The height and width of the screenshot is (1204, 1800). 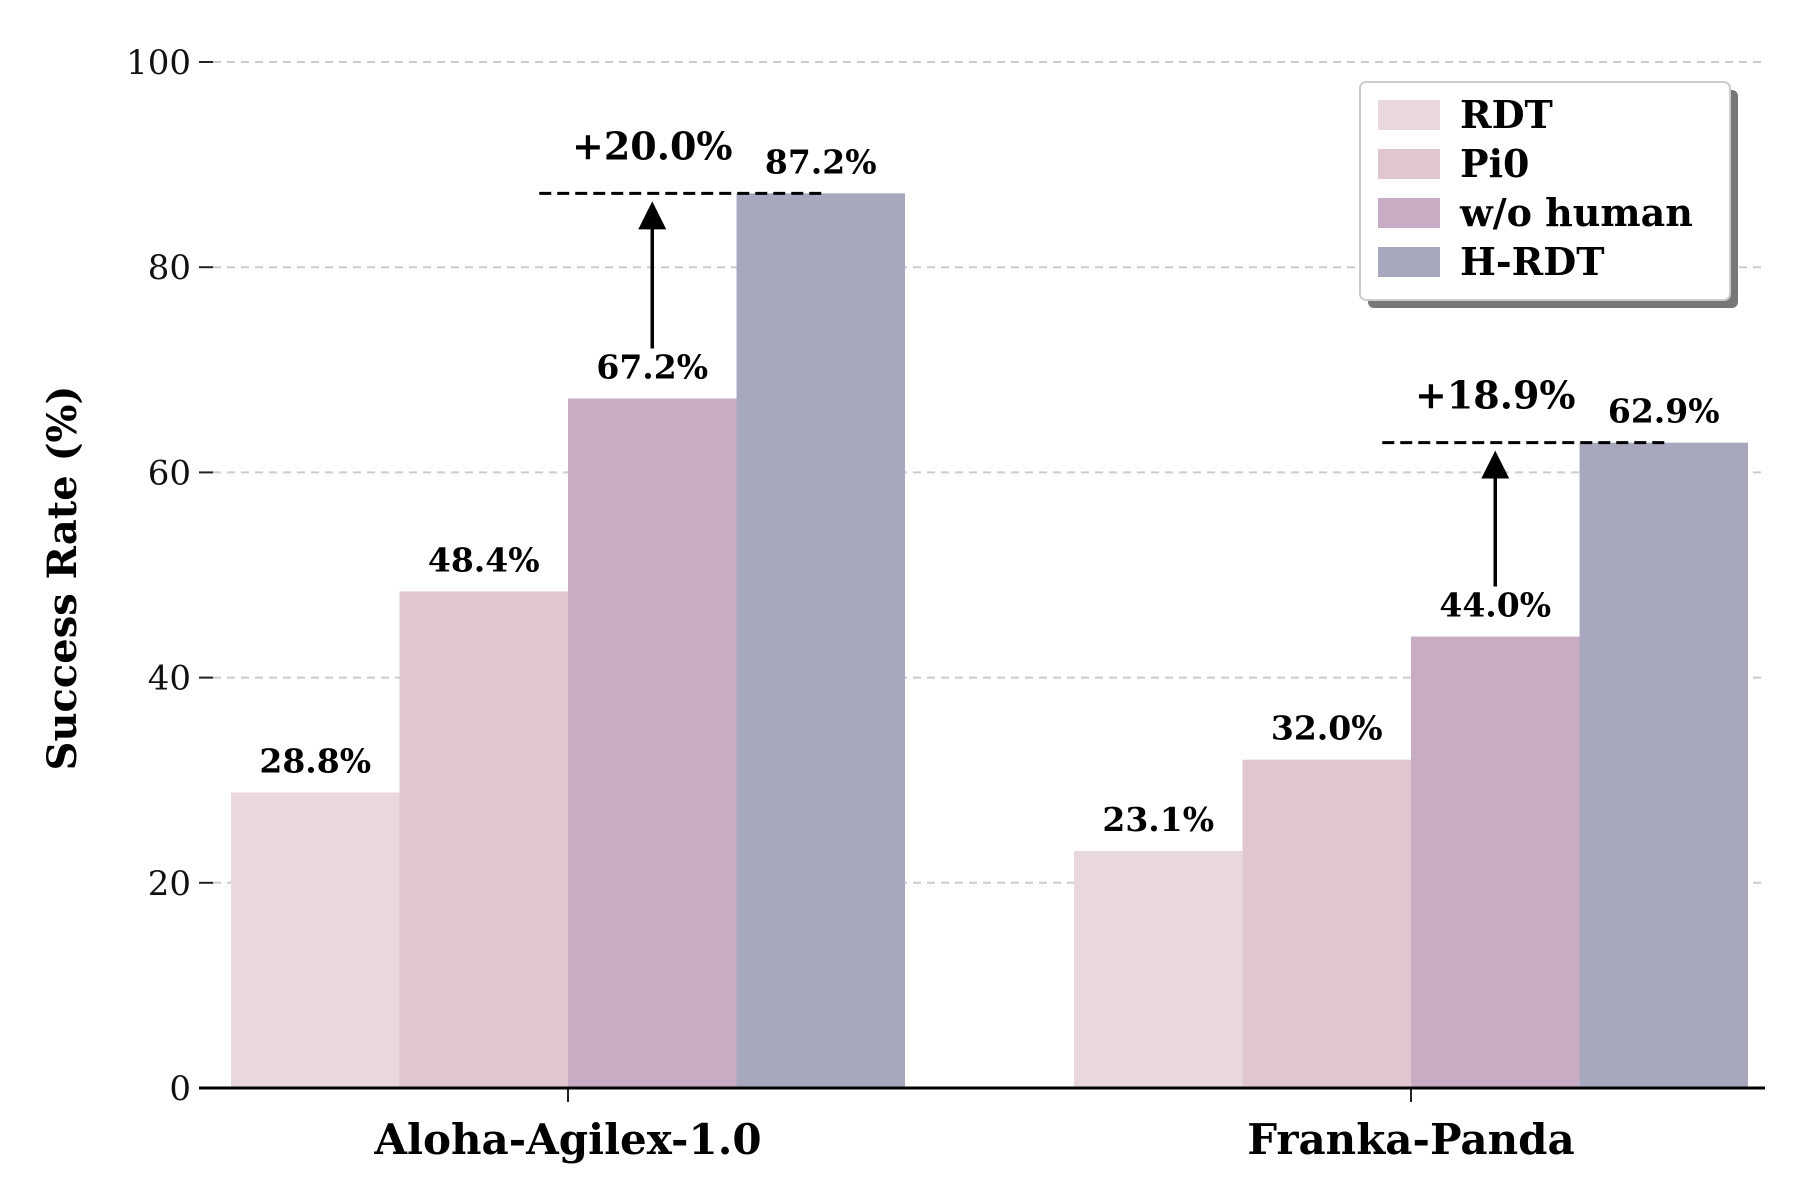 What do you see at coordinates (169, 679) in the screenshot?
I see `y-tick-label-40: 40` at bounding box center [169, 679].